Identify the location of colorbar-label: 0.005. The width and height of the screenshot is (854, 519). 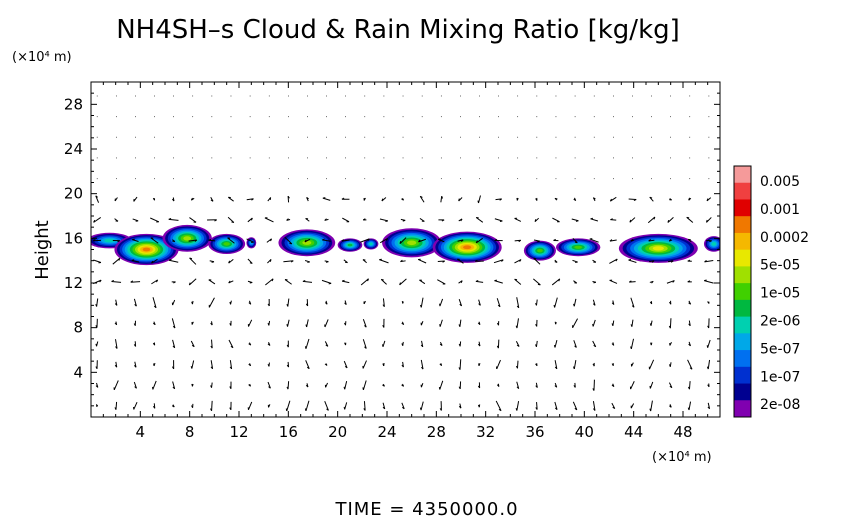
(780, 182).